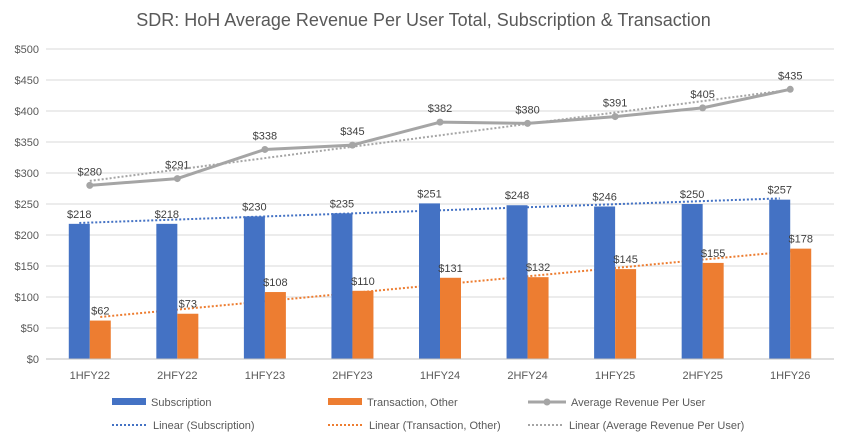 The width and height of the screenshot is (847, 442). What do you see at coordinates (547, 402) in the screenshot?
I see `legend-marker-arpu` at bounding box center [547, 402].